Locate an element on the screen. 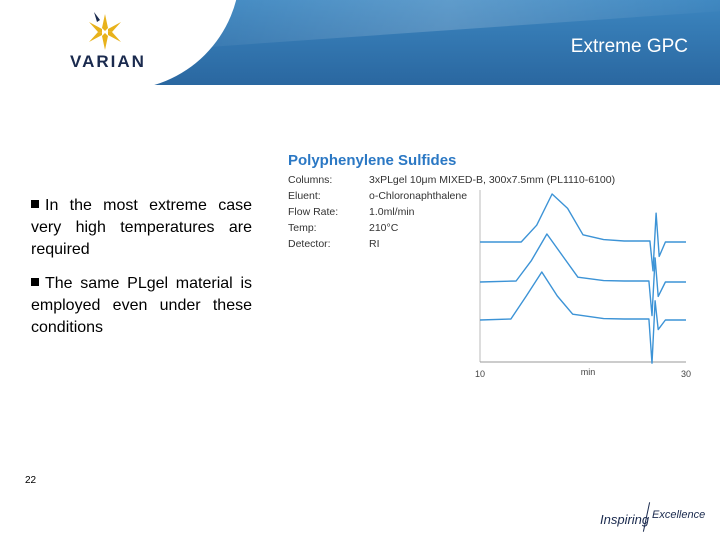  chromatogram-chart: 10 30 min is located at coordinates (583, 284).